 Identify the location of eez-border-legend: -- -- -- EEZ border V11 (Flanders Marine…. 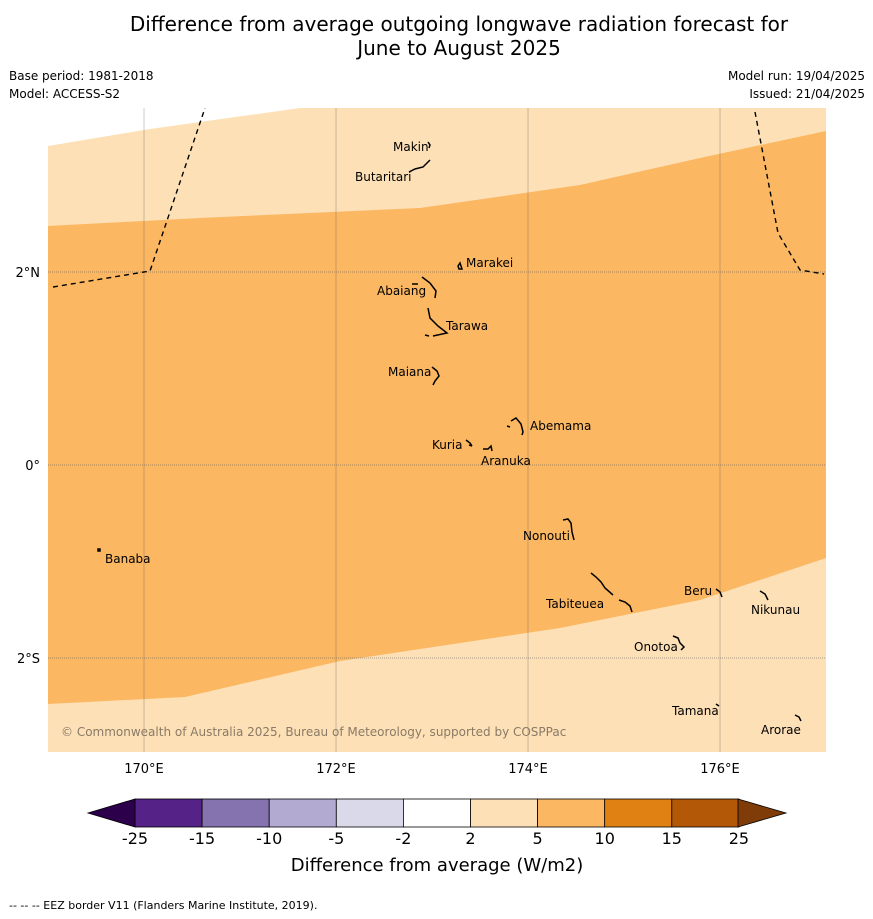
(163, 905).